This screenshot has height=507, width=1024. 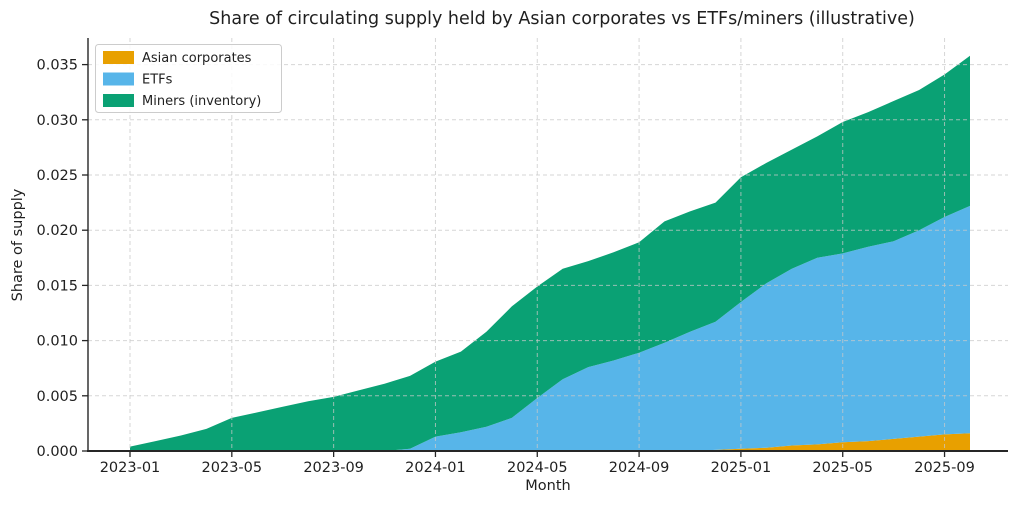 I want to click on legend: Asian corporates ETFs Miners (inventory), so click(x=188, y=78).